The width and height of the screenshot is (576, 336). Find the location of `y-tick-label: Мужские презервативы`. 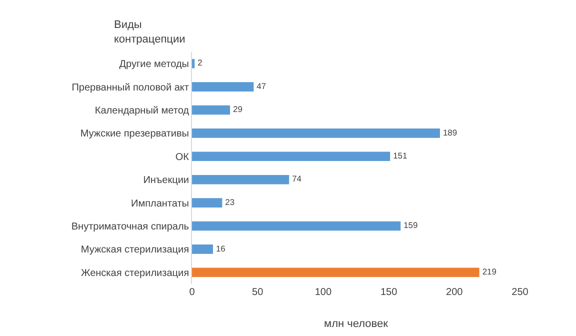

y-tick-label: Мужские презервативы is located at coordinates (134, 134).